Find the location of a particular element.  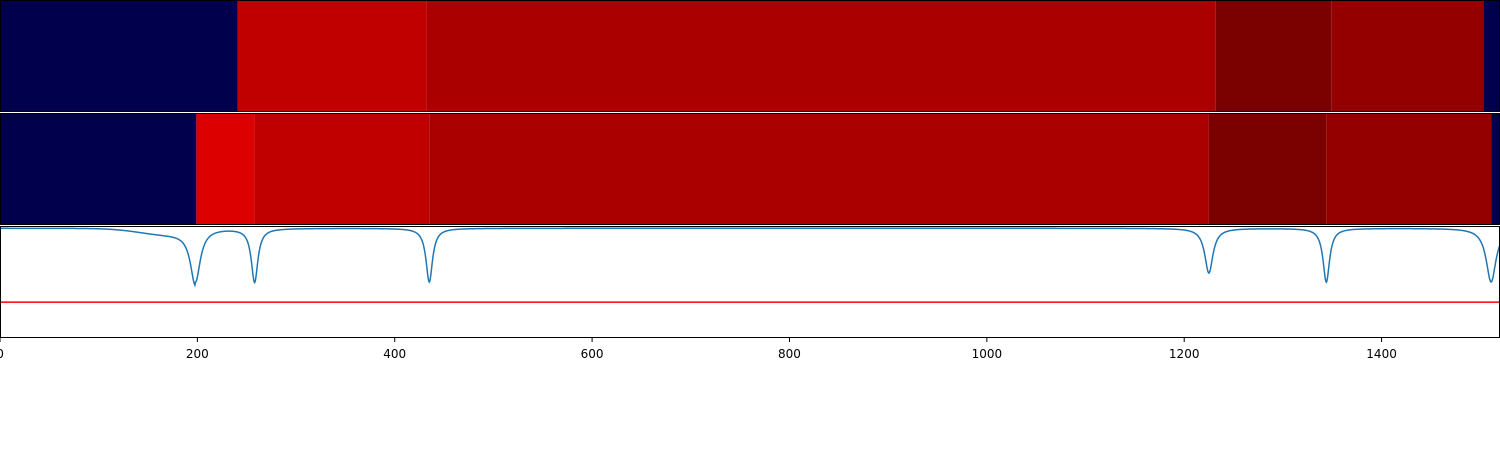

x-tick-label: 0 is located at coordinates (2, 354).